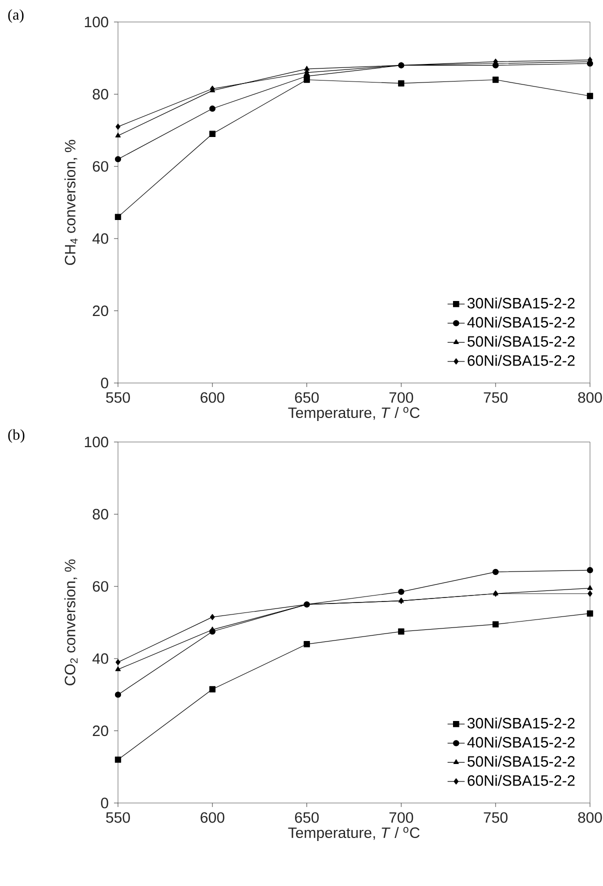  What do you see at coordinates (16, 436) in the screenshot?
I see `chart-title: (b)` at bounding box center [16, 436].